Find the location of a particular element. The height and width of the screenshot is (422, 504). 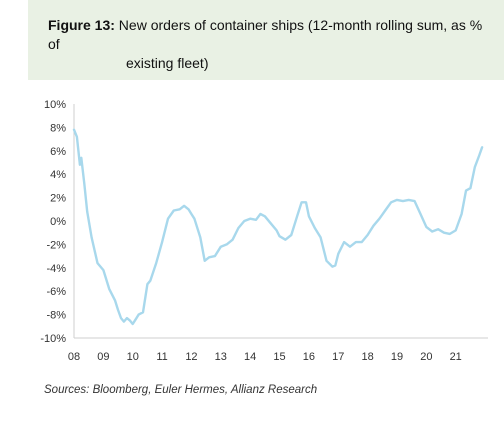

y-tick-label: 10% is located at coordinates (55, 105).